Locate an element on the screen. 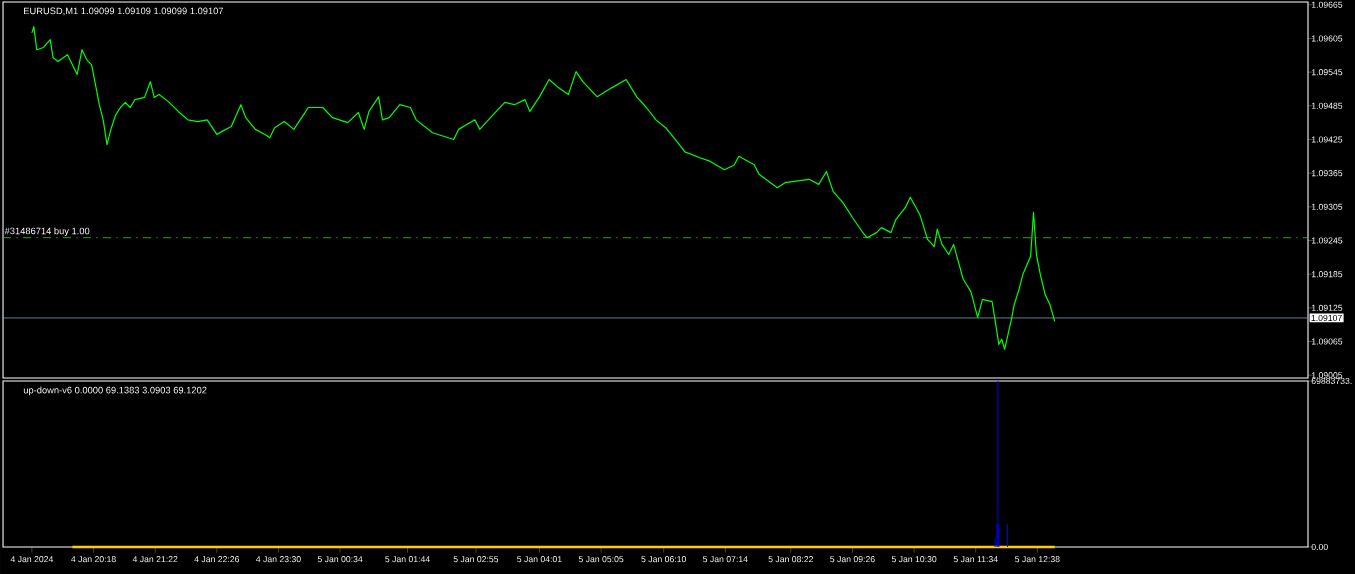 The height and width of the screenshot is (574, 1355). y-tick-label: 1.09485 is located at coordinates (1327, 105).